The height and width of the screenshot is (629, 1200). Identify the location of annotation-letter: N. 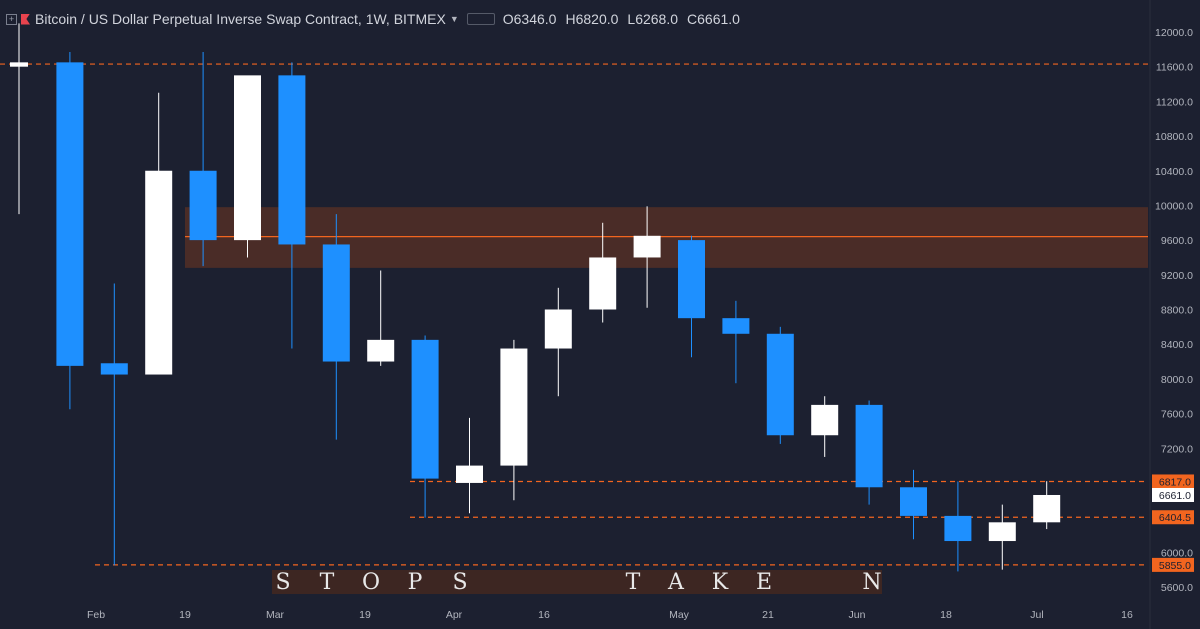
(871, 582).